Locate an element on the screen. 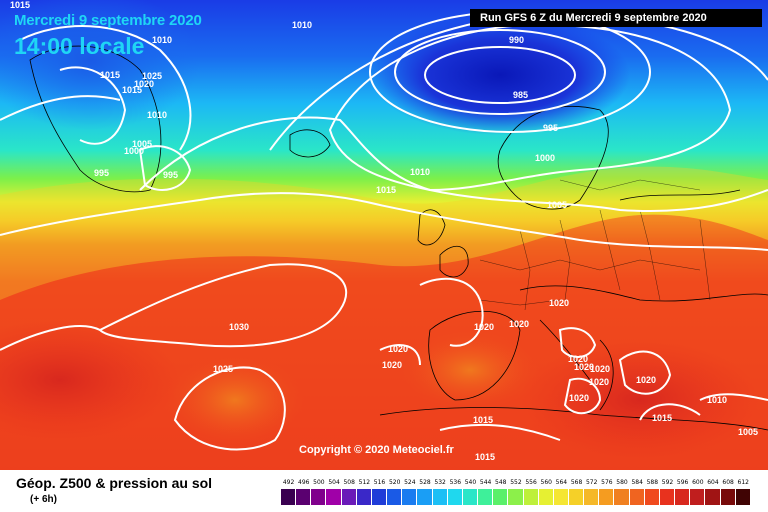 This screenshot has height=512, width=768. legend-value: 596 is located at coordinates (682, 482).